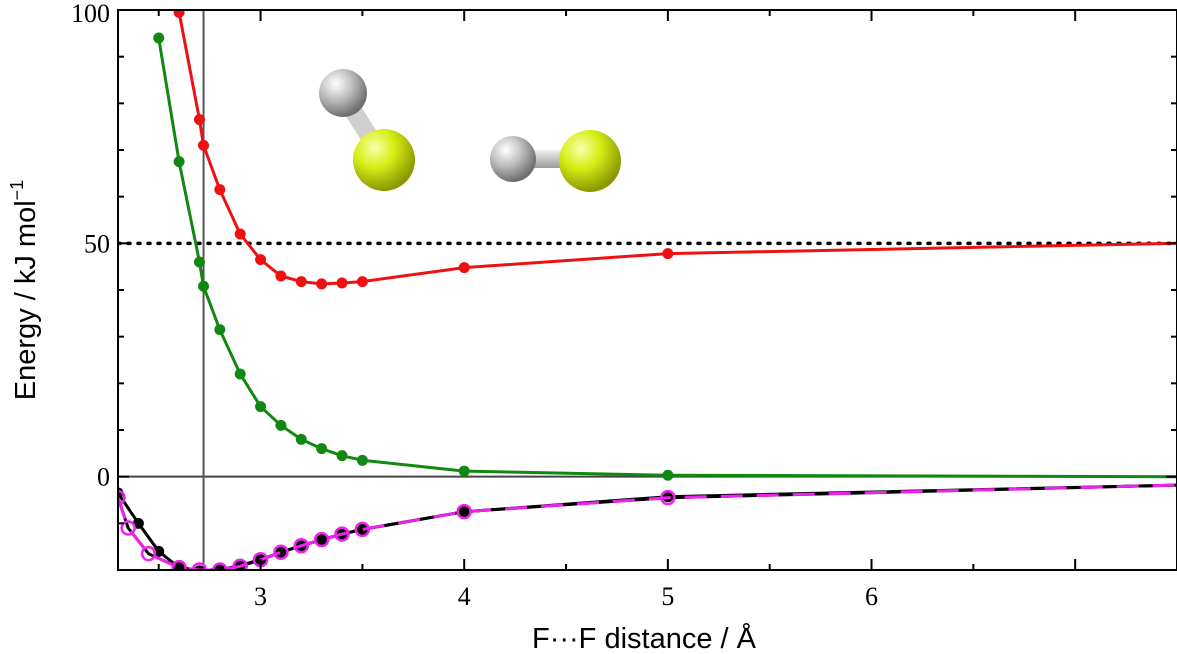 The height and width of the screenshot is (654, 1177). I want to click on upper-fluorine-atom, so click(384, 160).